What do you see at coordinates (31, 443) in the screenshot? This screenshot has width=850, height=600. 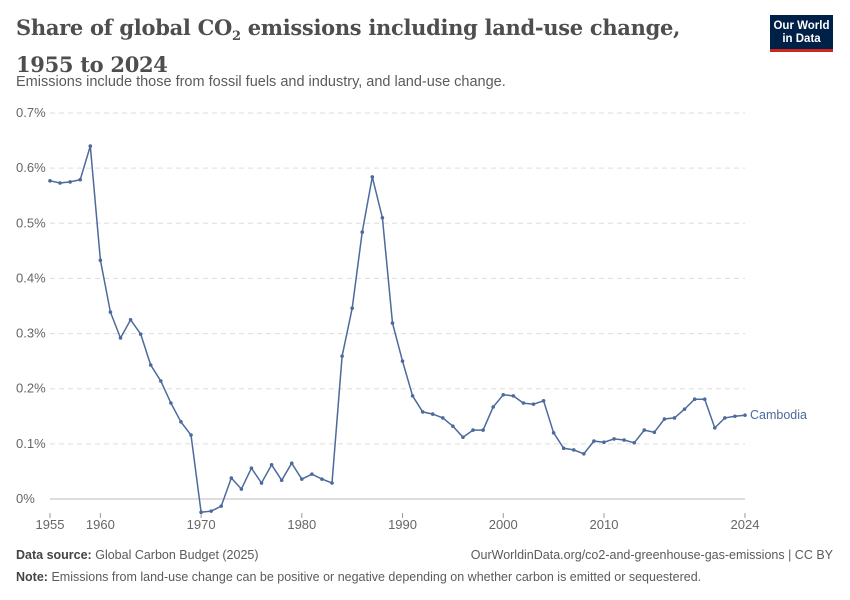 I see `y-tick-label: 0.1%` at bounding box center [31, 443].